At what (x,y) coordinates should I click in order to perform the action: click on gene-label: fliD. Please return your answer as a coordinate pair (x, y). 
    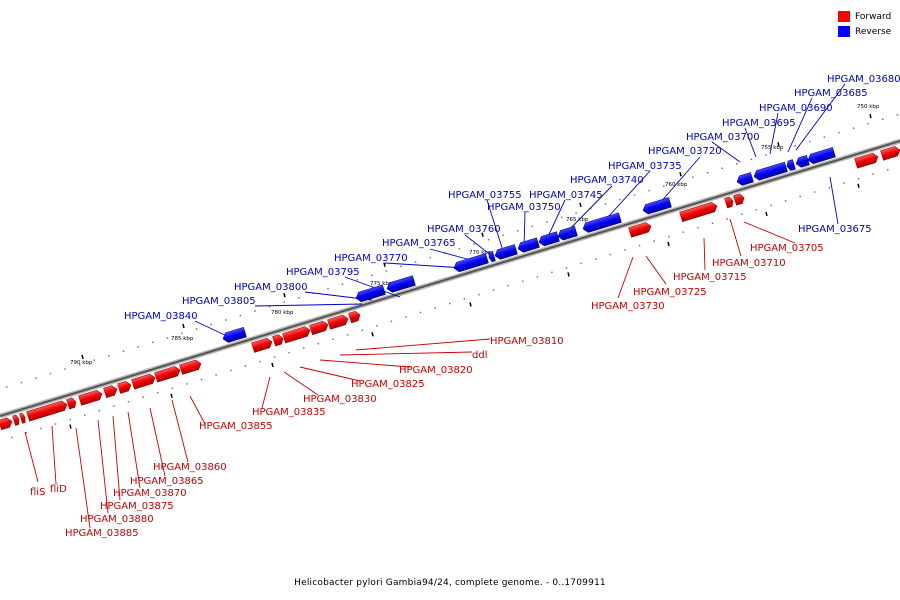
    Looking at the image, I should click on (58, 489).